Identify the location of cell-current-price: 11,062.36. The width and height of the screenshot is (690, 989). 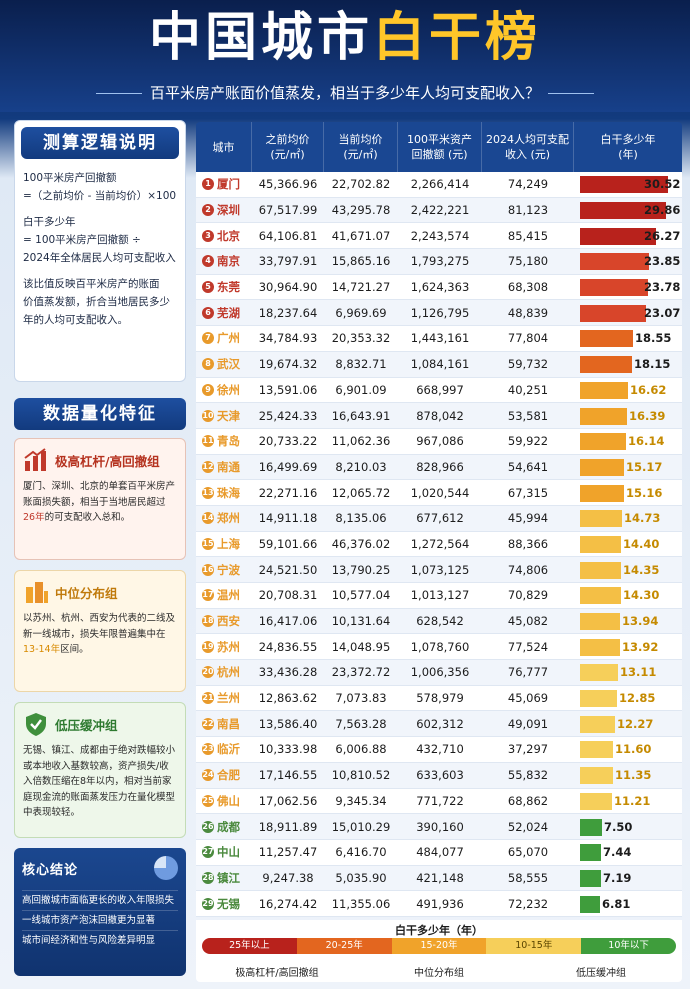
(361, 441).